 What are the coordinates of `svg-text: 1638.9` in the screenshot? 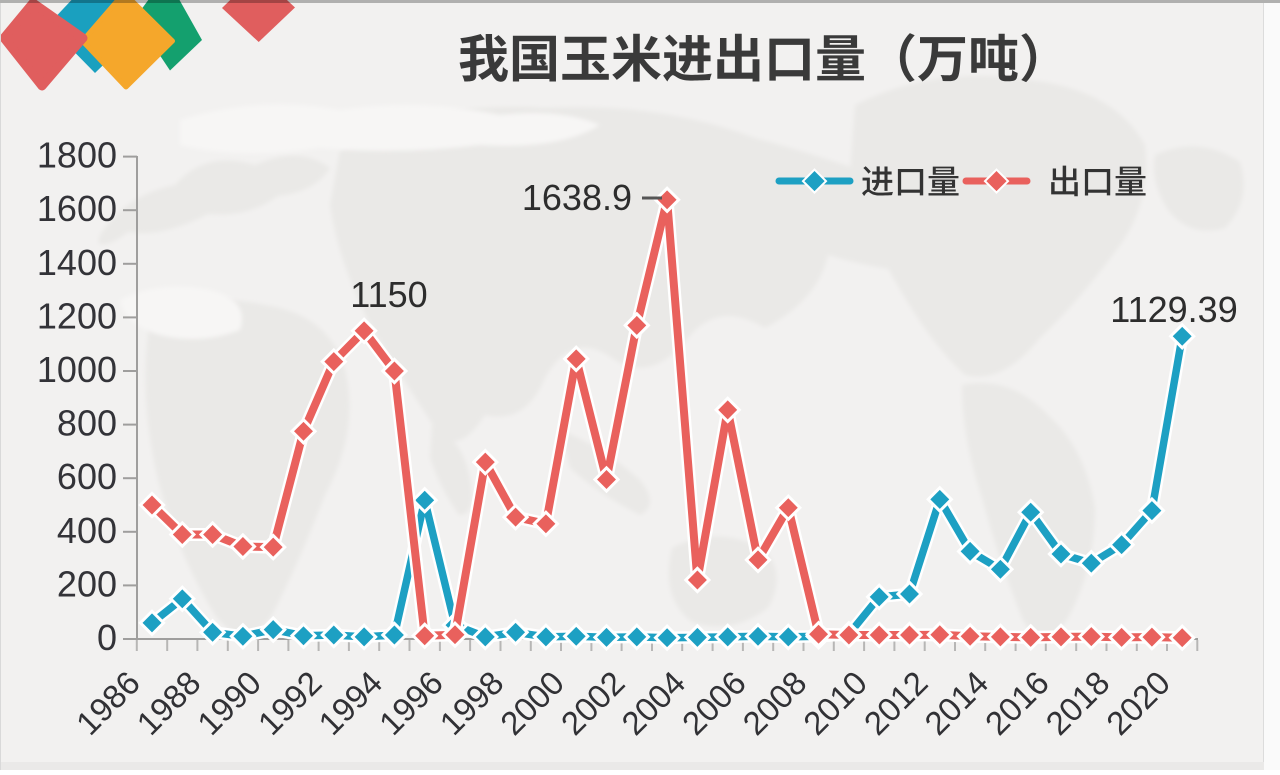 It's located at (577, 197).